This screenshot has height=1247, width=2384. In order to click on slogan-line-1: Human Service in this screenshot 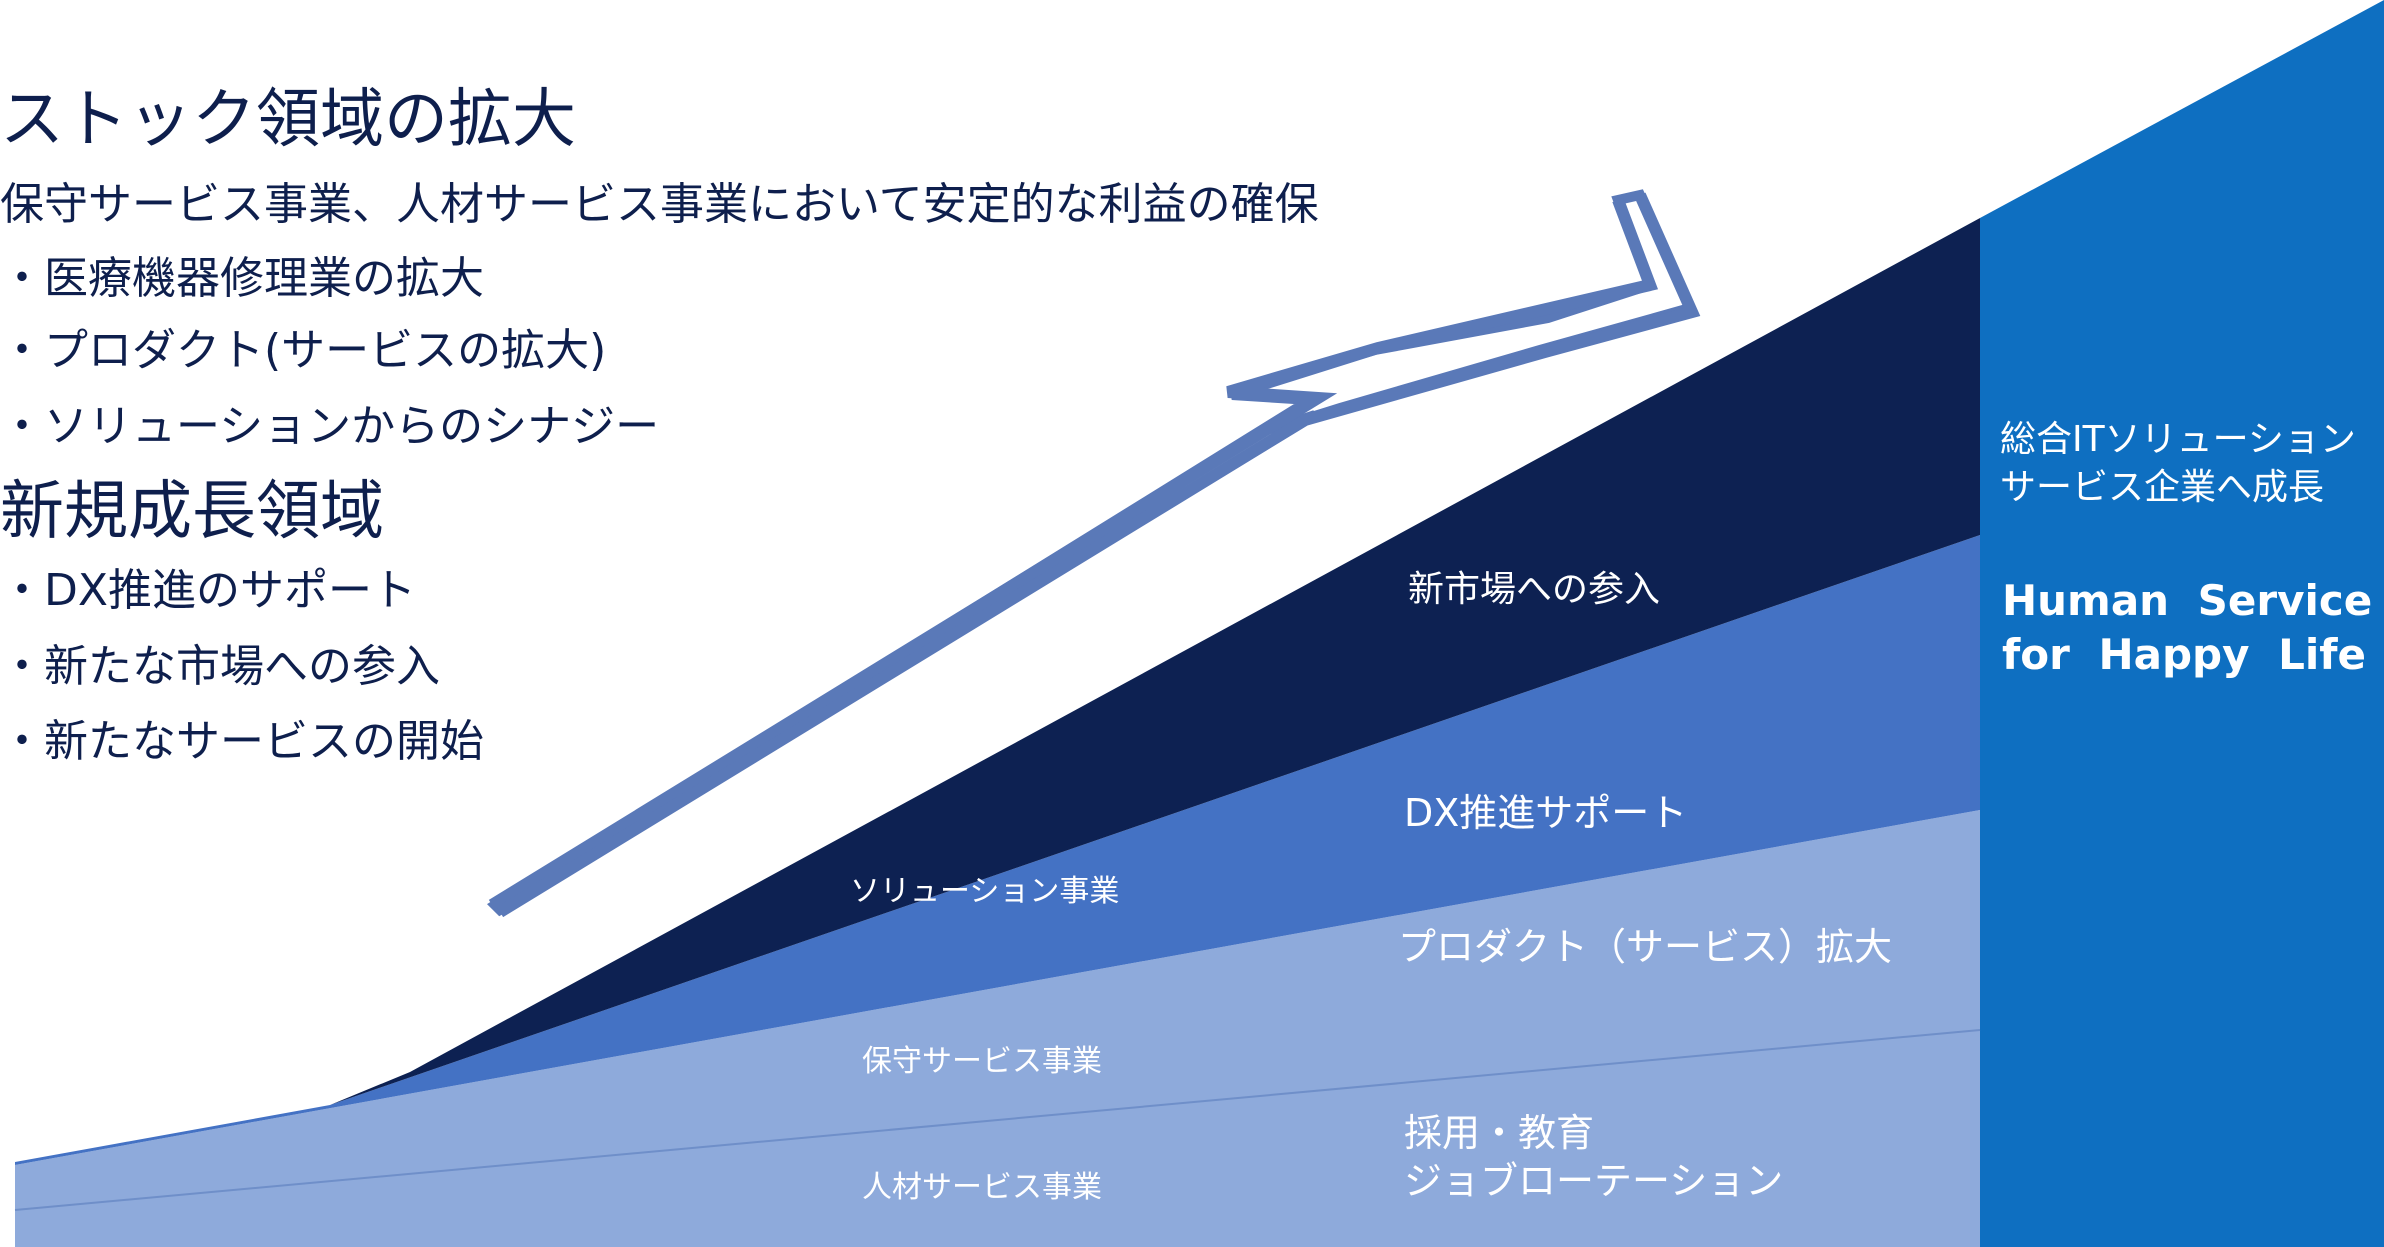, I will do `click(2187, 600)`.